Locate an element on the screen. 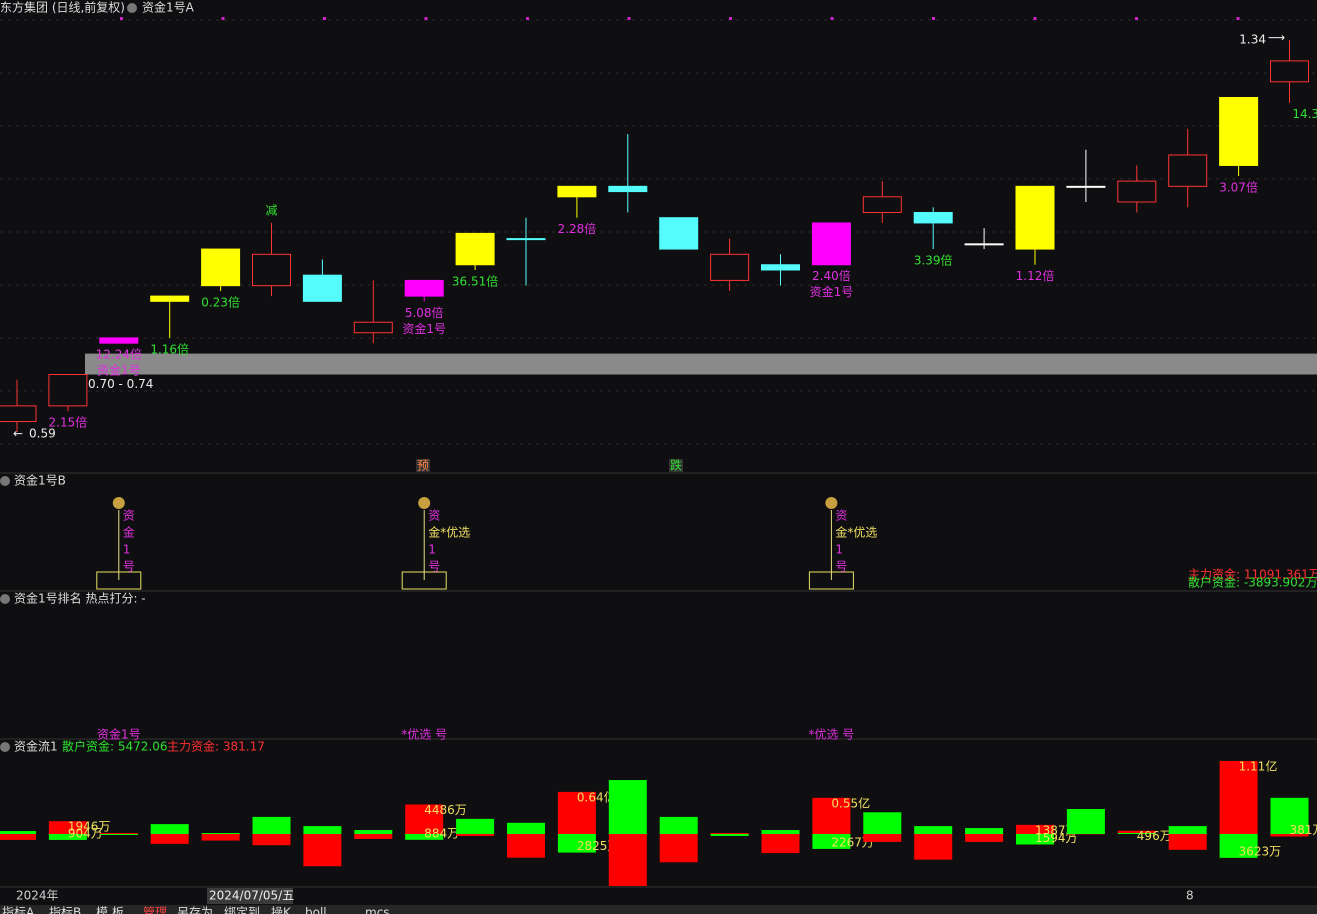 The image size is (1317, 914). tab: 指标A is located at coordinates (18, 909).